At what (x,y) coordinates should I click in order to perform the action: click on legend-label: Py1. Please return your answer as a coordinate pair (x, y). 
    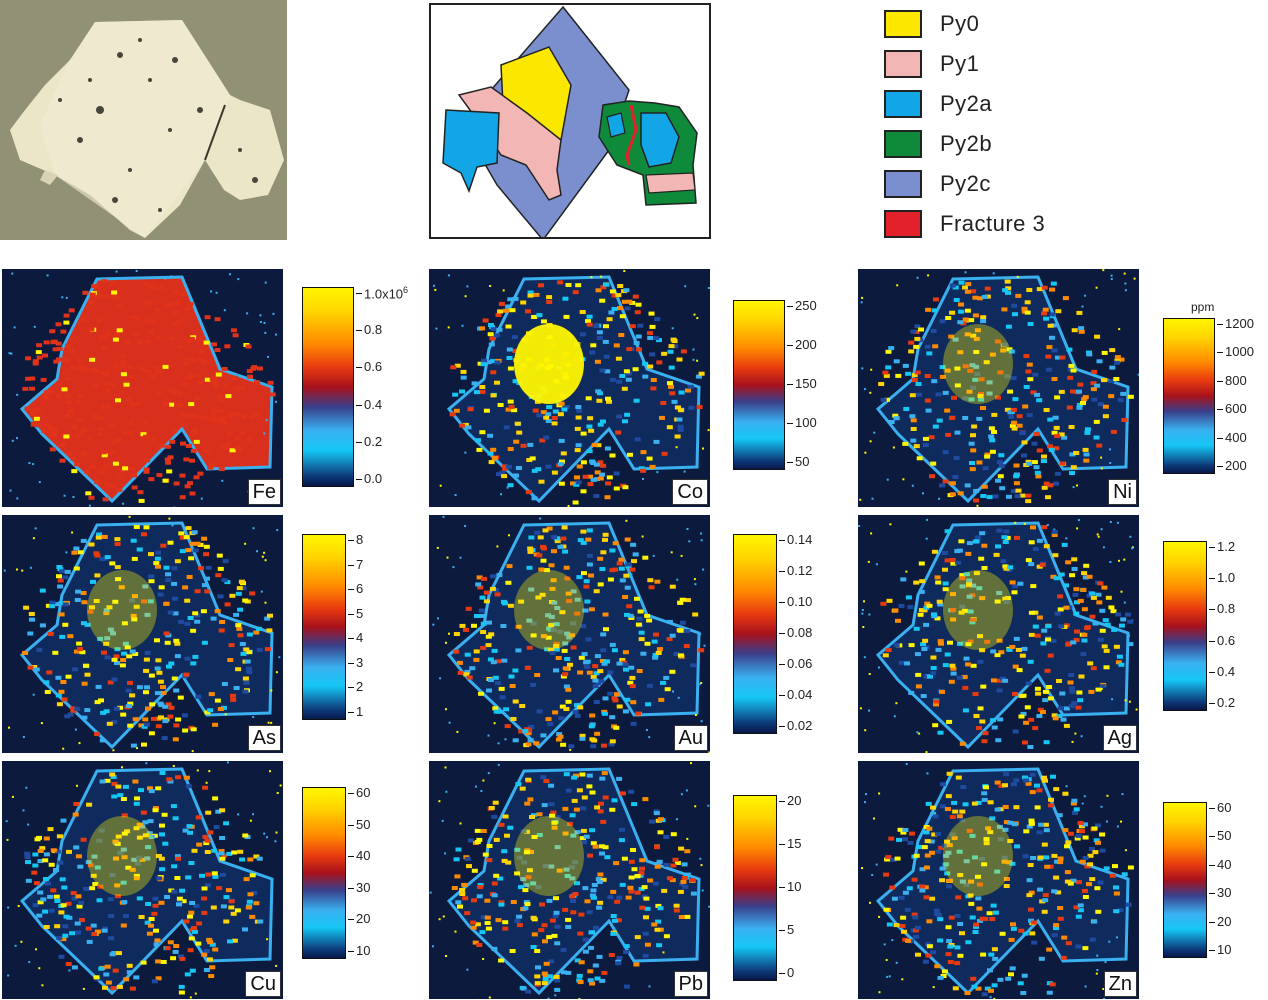
    Looking at the image, I should click on (960, 63).